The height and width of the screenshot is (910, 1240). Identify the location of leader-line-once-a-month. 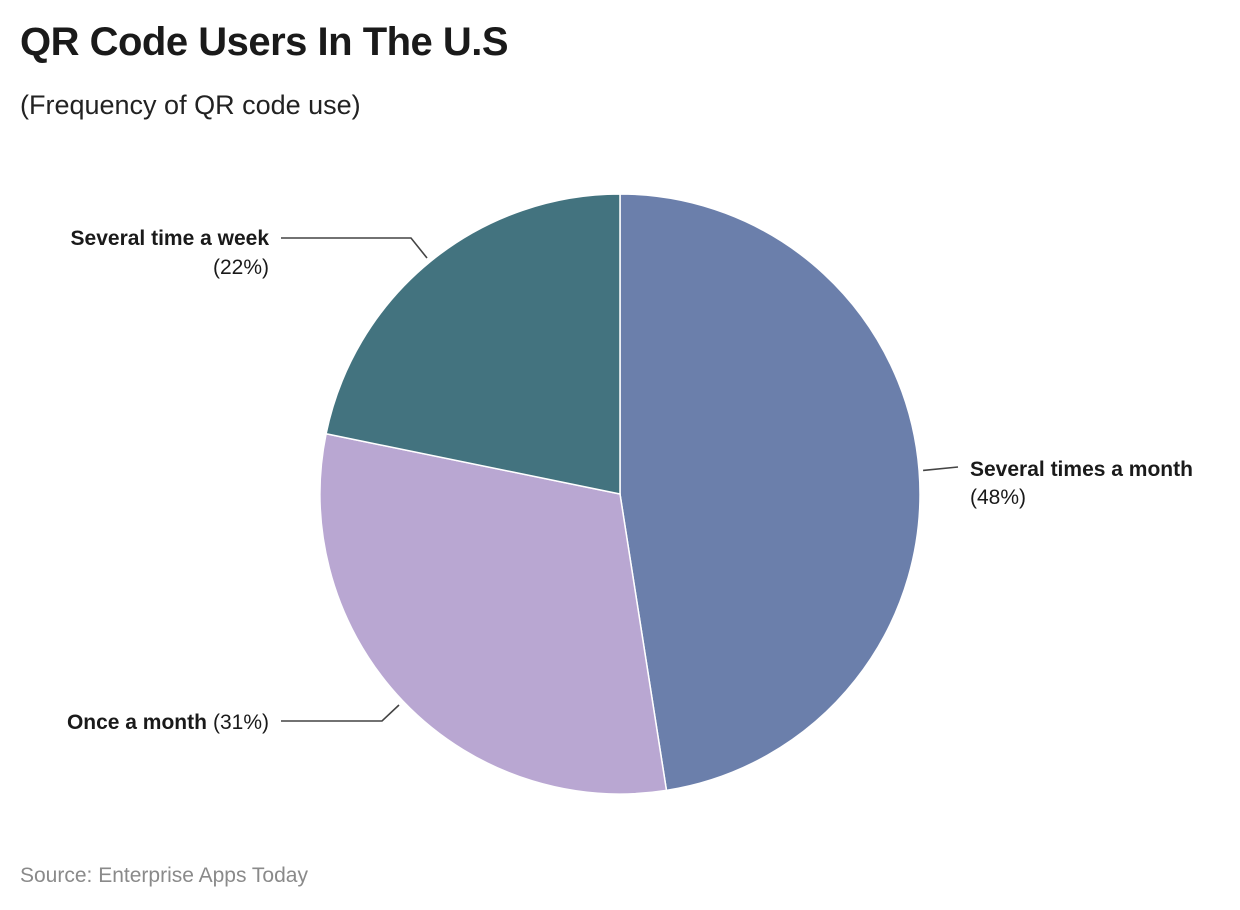
(340, 713).